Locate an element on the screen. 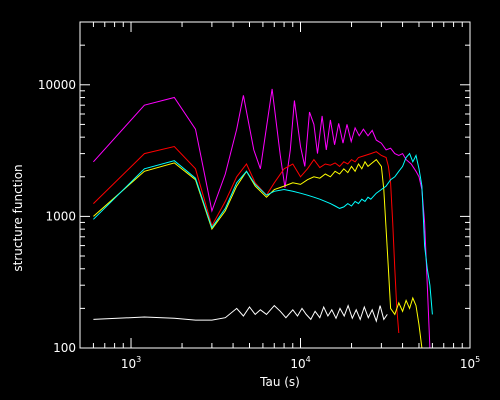  x-tick-label: 10³ is located at coordinates (131, 363).